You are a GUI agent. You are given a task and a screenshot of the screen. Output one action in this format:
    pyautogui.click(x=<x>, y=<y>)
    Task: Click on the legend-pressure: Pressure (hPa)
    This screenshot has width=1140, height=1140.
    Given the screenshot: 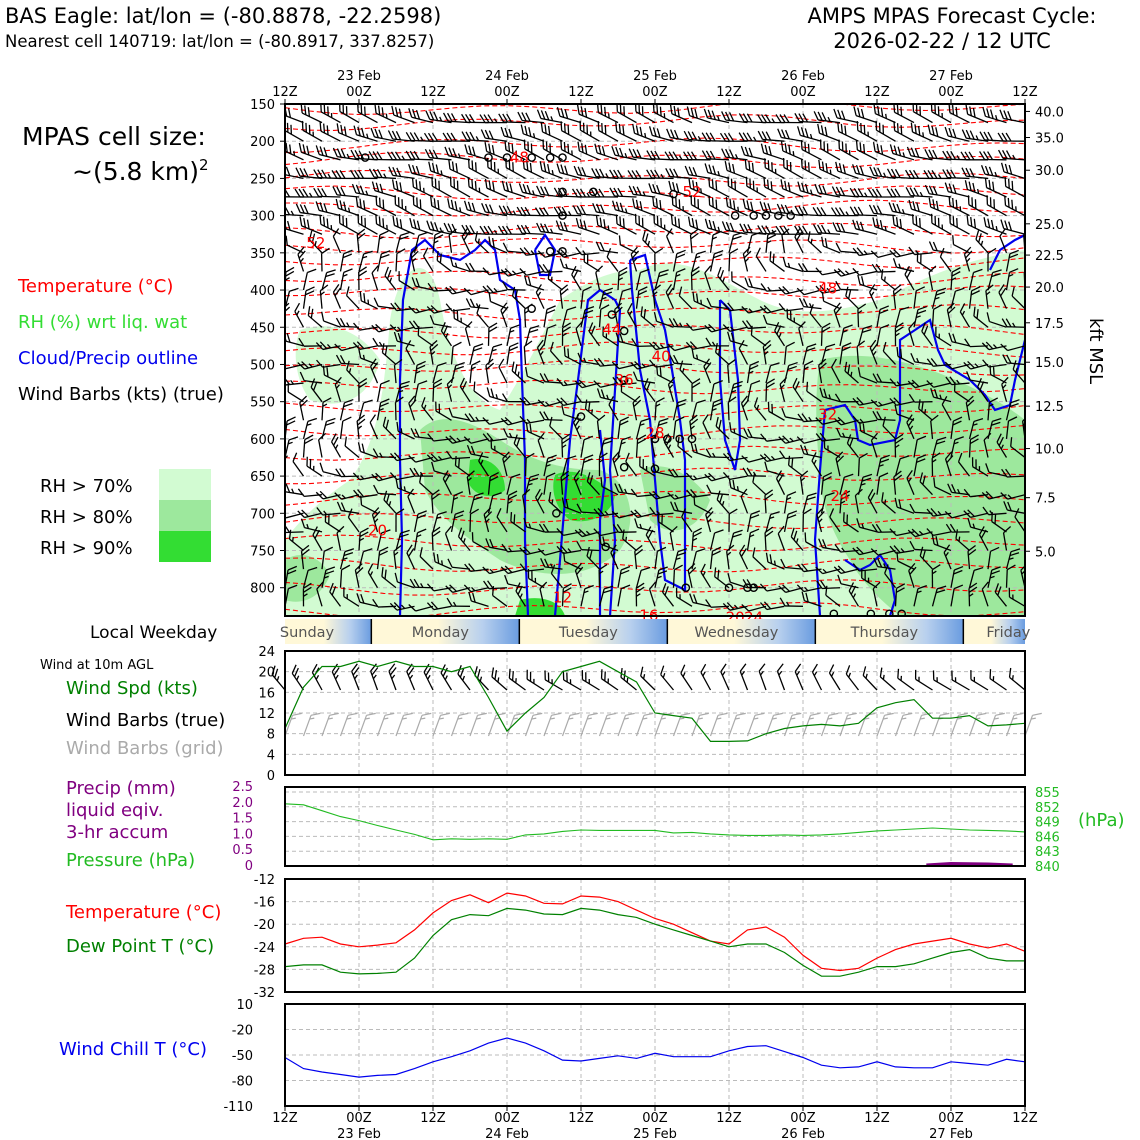 What is the action you would take?
    pyautogui.click(x=130, y=860)
    